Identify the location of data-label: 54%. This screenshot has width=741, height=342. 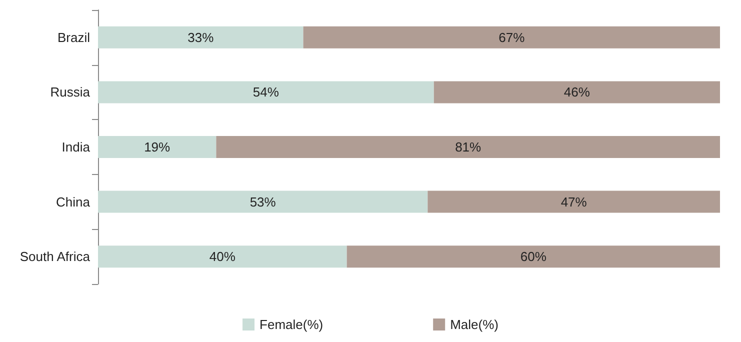
(266, 92).